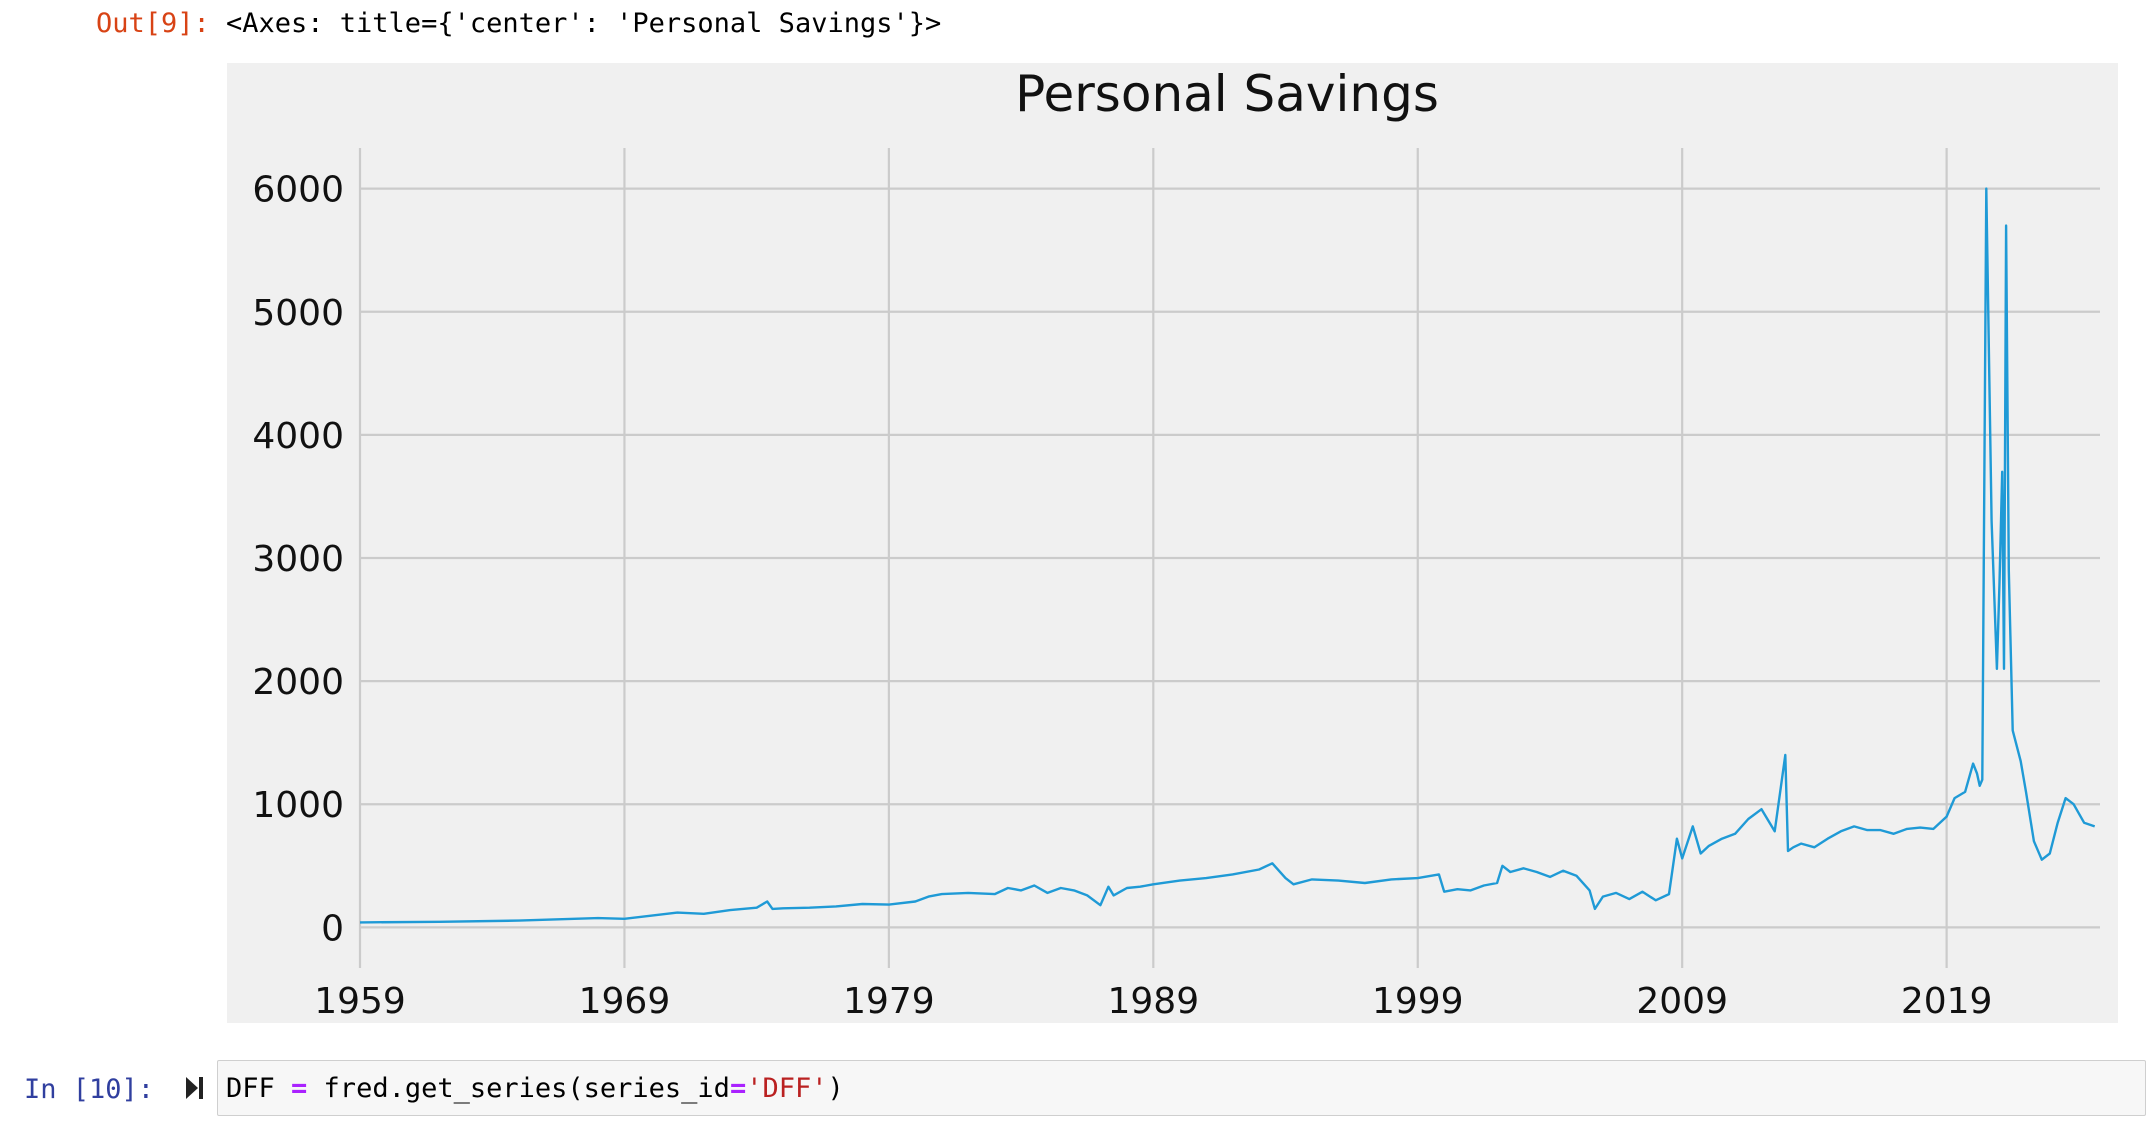  Describe the element at coordinates (298, 682) in the screenshot. I see `y-tick-label: 2000` at that location.